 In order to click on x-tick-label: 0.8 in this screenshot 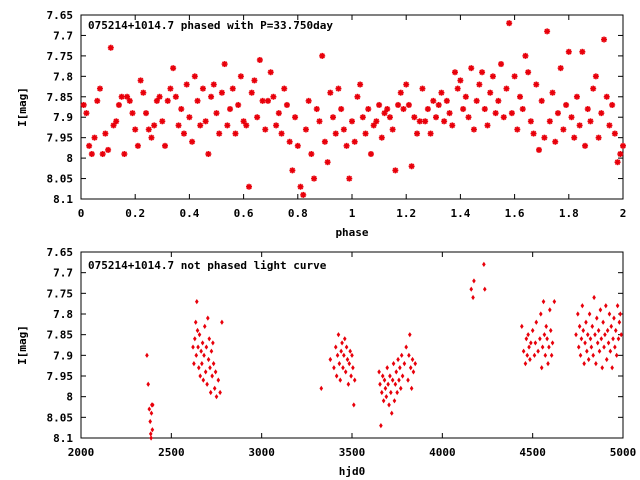, I will do `click(298, 213)`.